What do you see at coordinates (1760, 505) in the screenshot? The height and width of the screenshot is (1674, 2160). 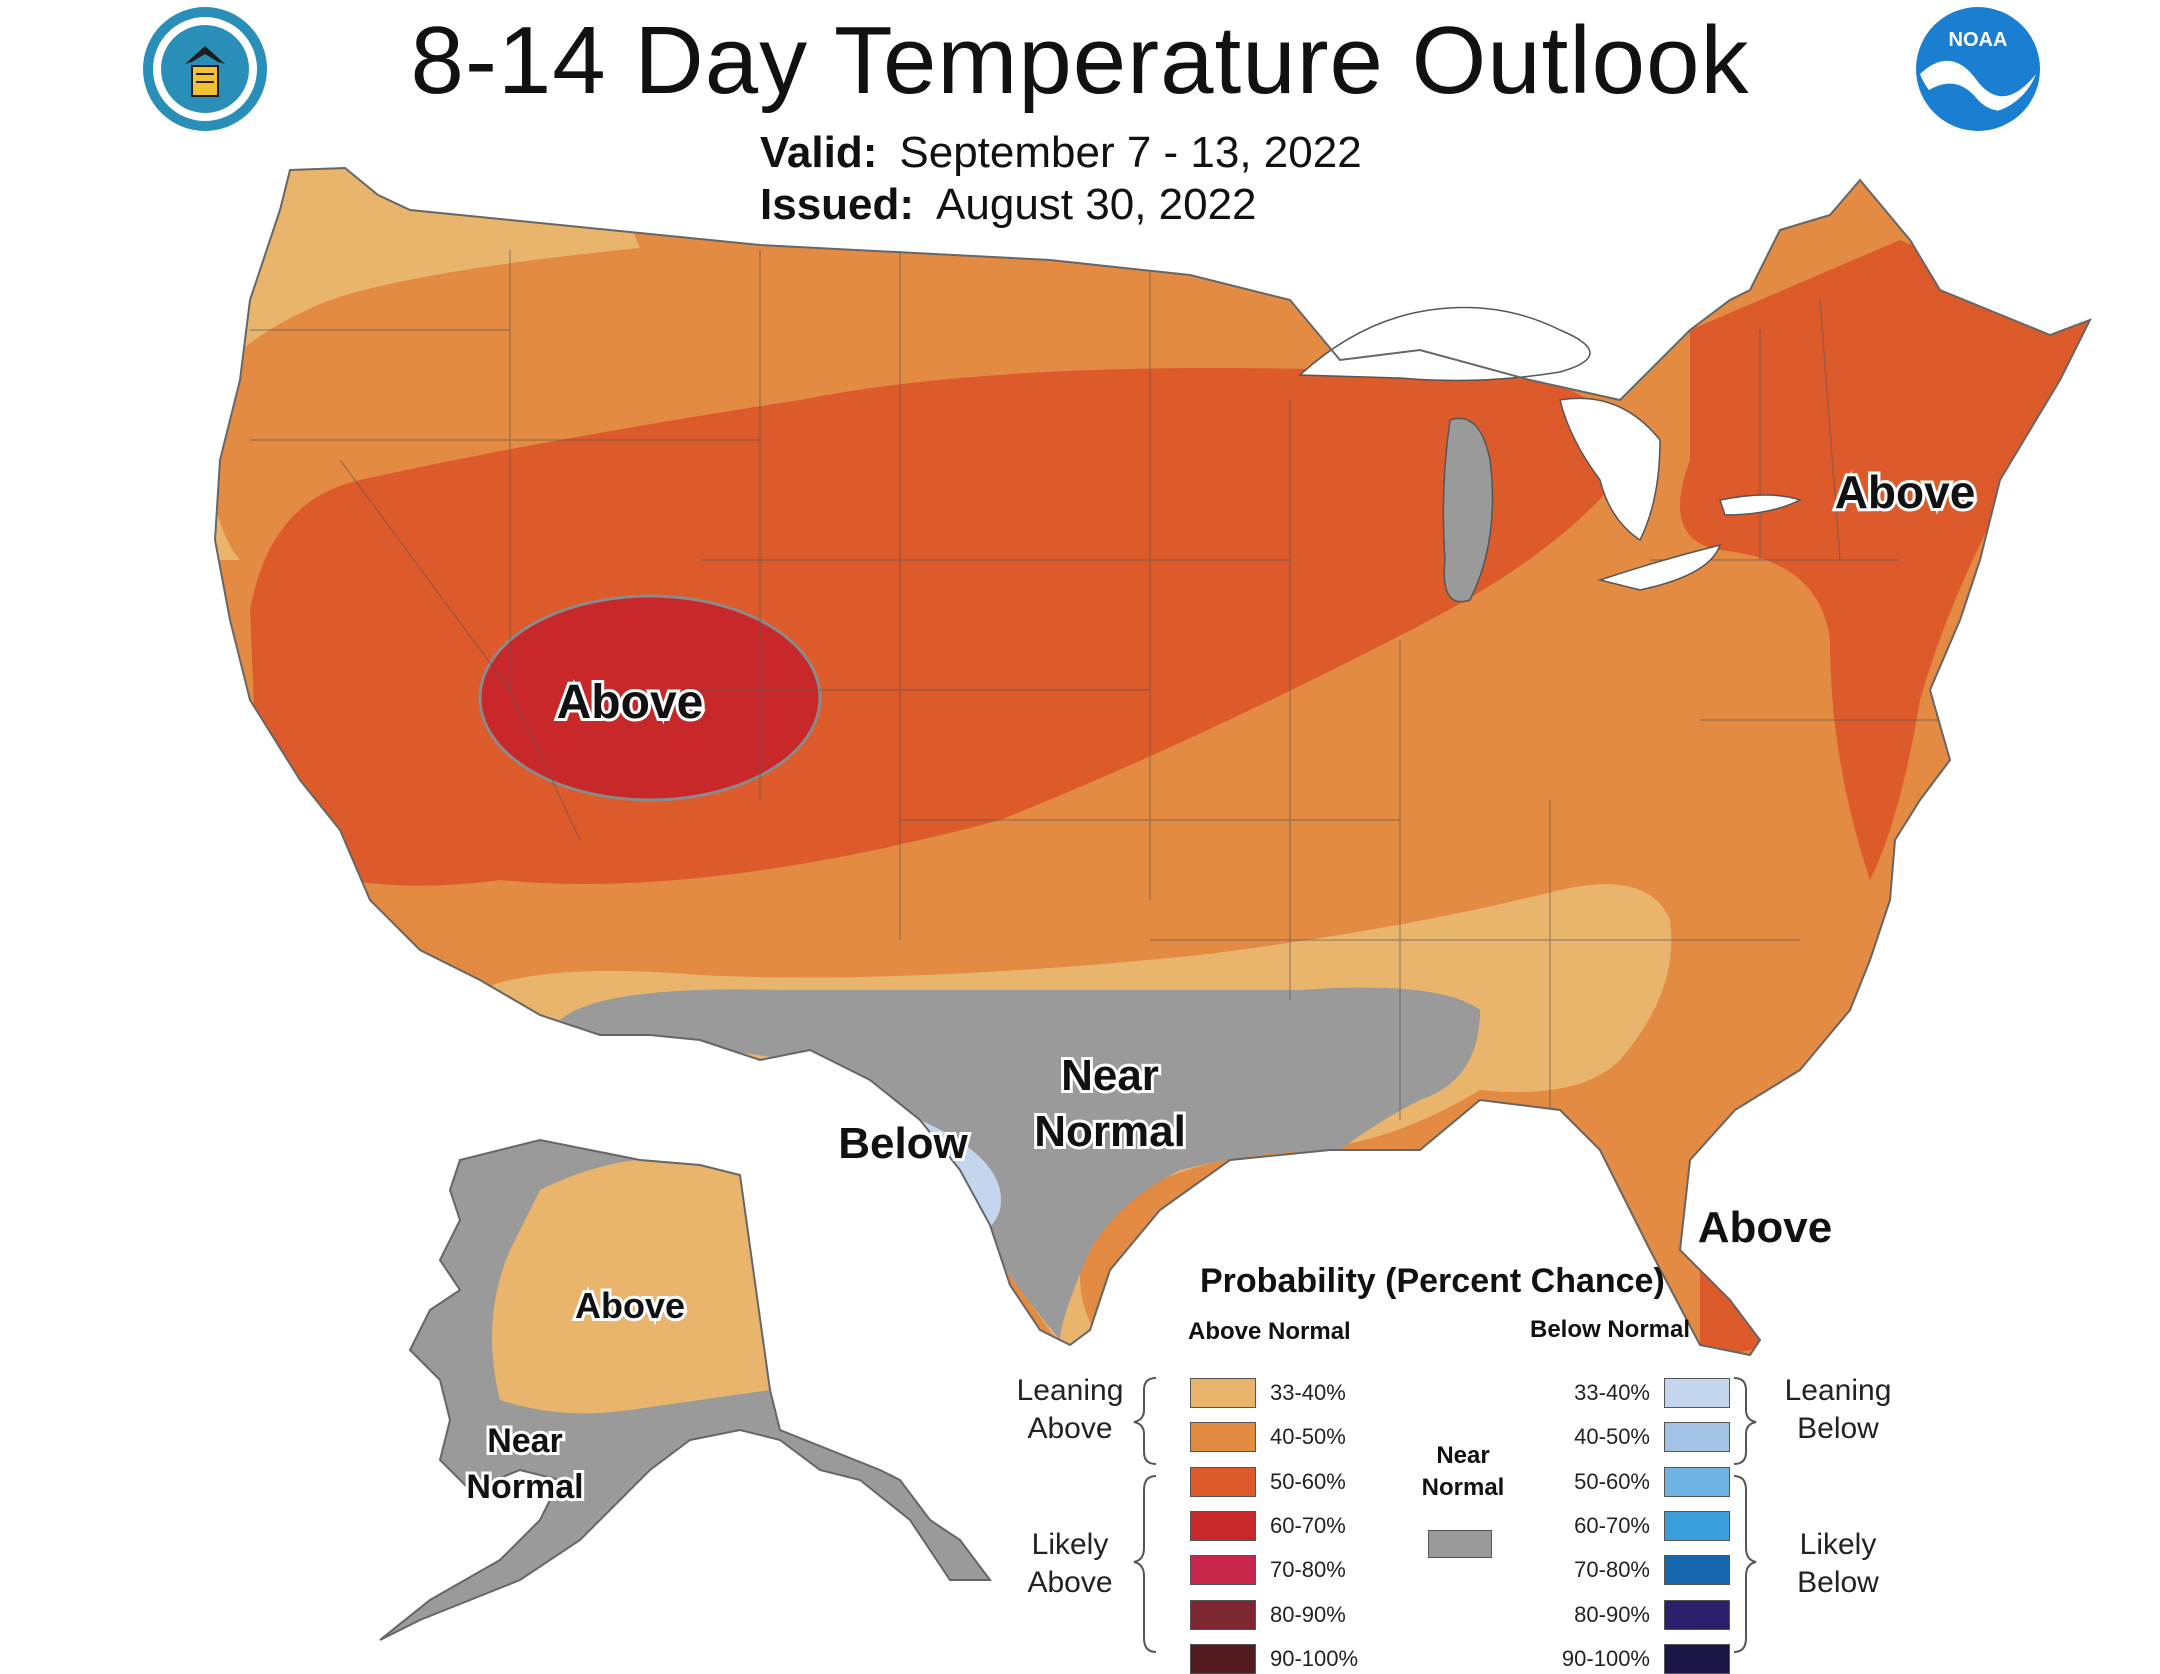 I see `lake-ontario` at bounding box center [1760, 505].